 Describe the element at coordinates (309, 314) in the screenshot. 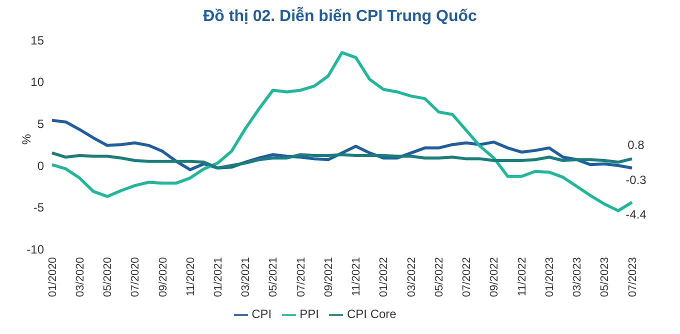

I see `legend-label: PPI` at that location.